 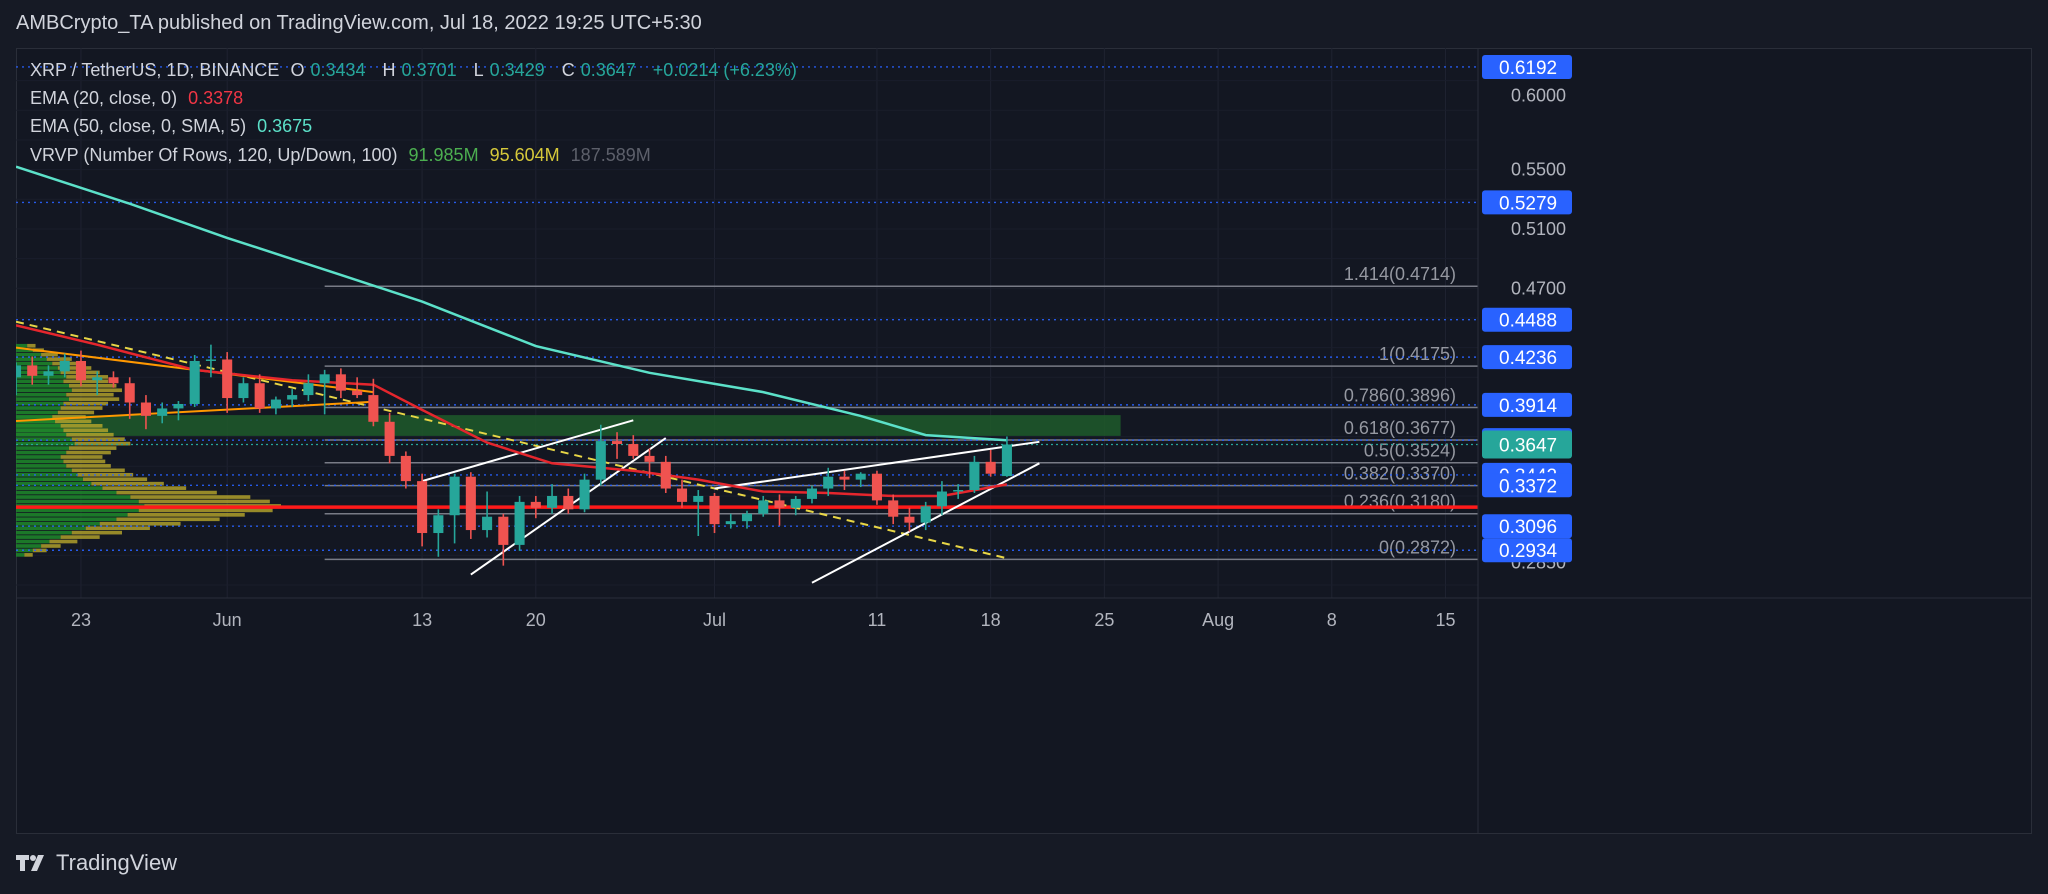 I want to click on supply-zone-rect, so click(x=568, y=425).